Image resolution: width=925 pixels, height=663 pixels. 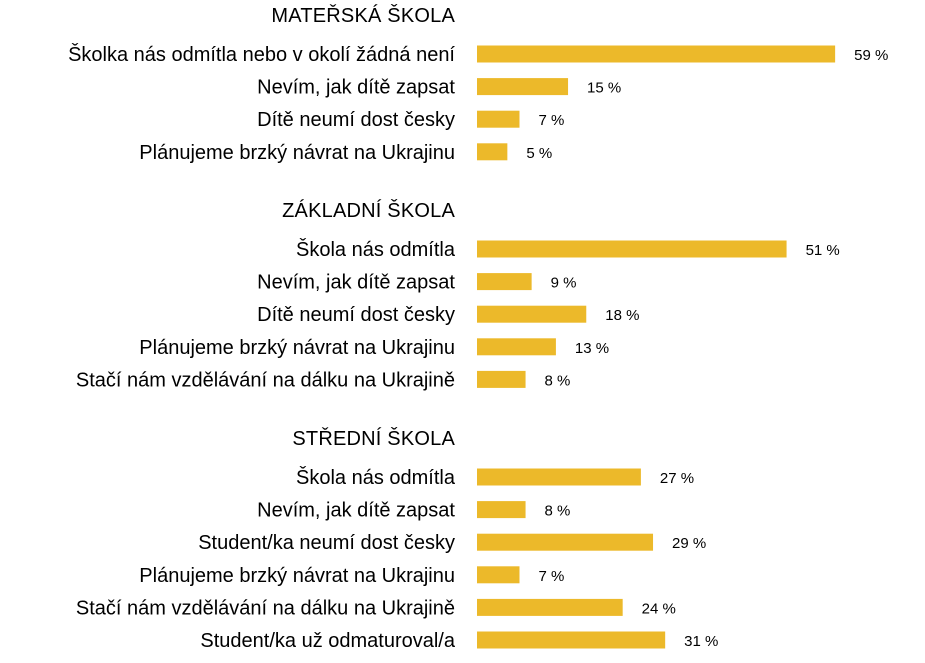 What do you see at coordinates (823, 250) in the screenshot?
I see `value-label: 51 %` at bounding box center [823, 250].